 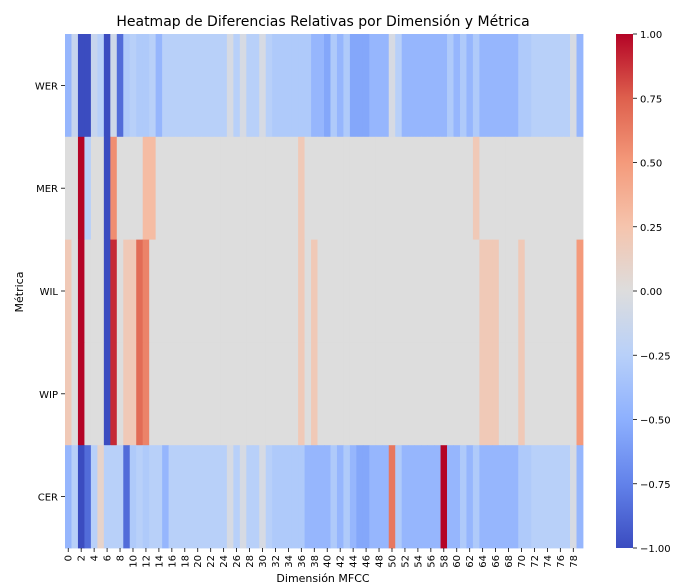 What do you see at coordinates (95, 558) in the screenshot?
I see `x-tick-label: 4` at bounding box center [95, 558].